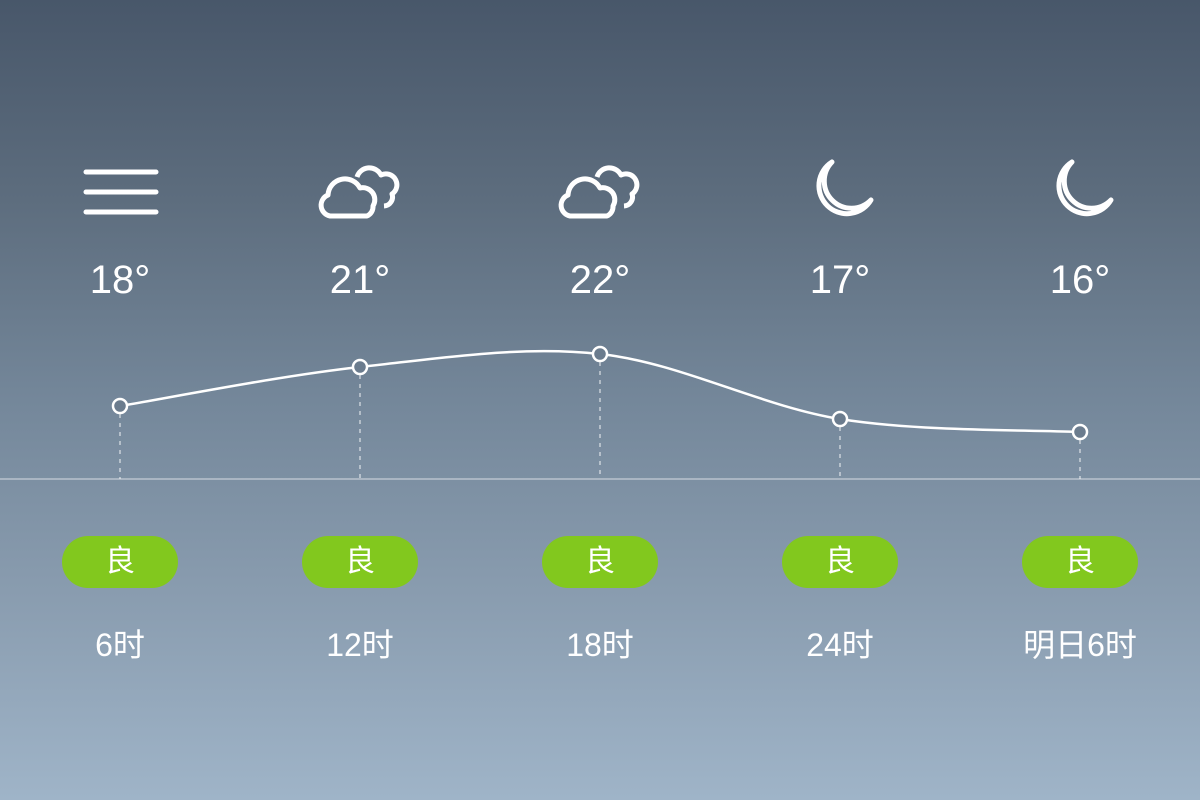  What do you see at coordinates (1080, 645) in the screenshot?
I see `time-label: 明日6时` at bounding box center [1080, 645].